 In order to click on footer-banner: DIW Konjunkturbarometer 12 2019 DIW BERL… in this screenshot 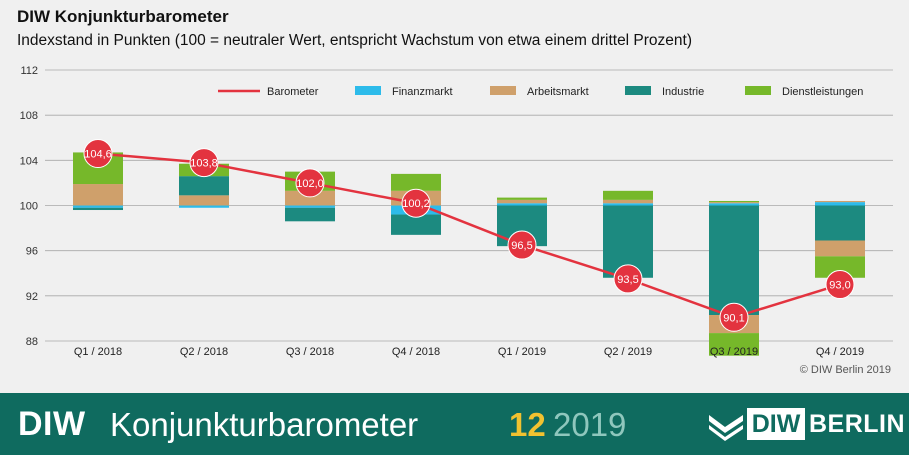, I will do `click(454, 424)`.